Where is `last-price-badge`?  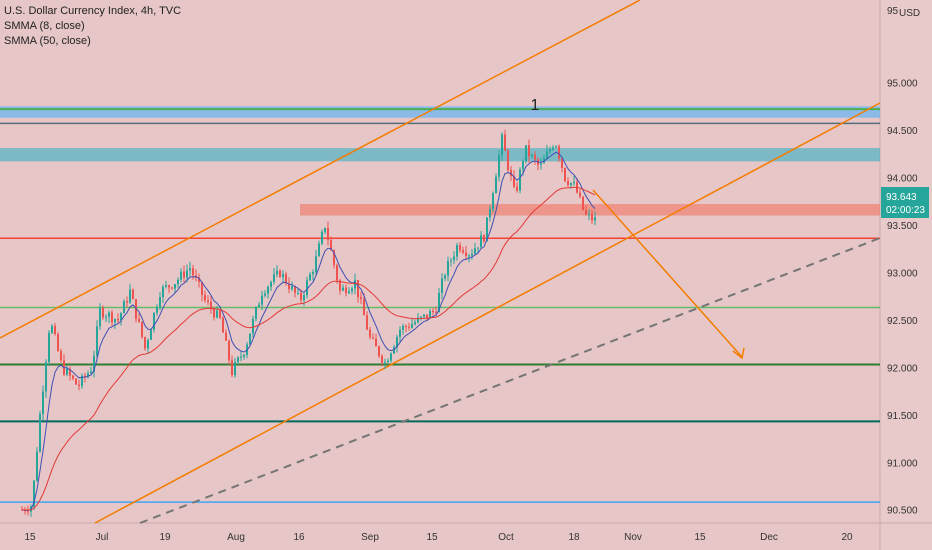 last-price-badge is located at coordinates (905, 202).